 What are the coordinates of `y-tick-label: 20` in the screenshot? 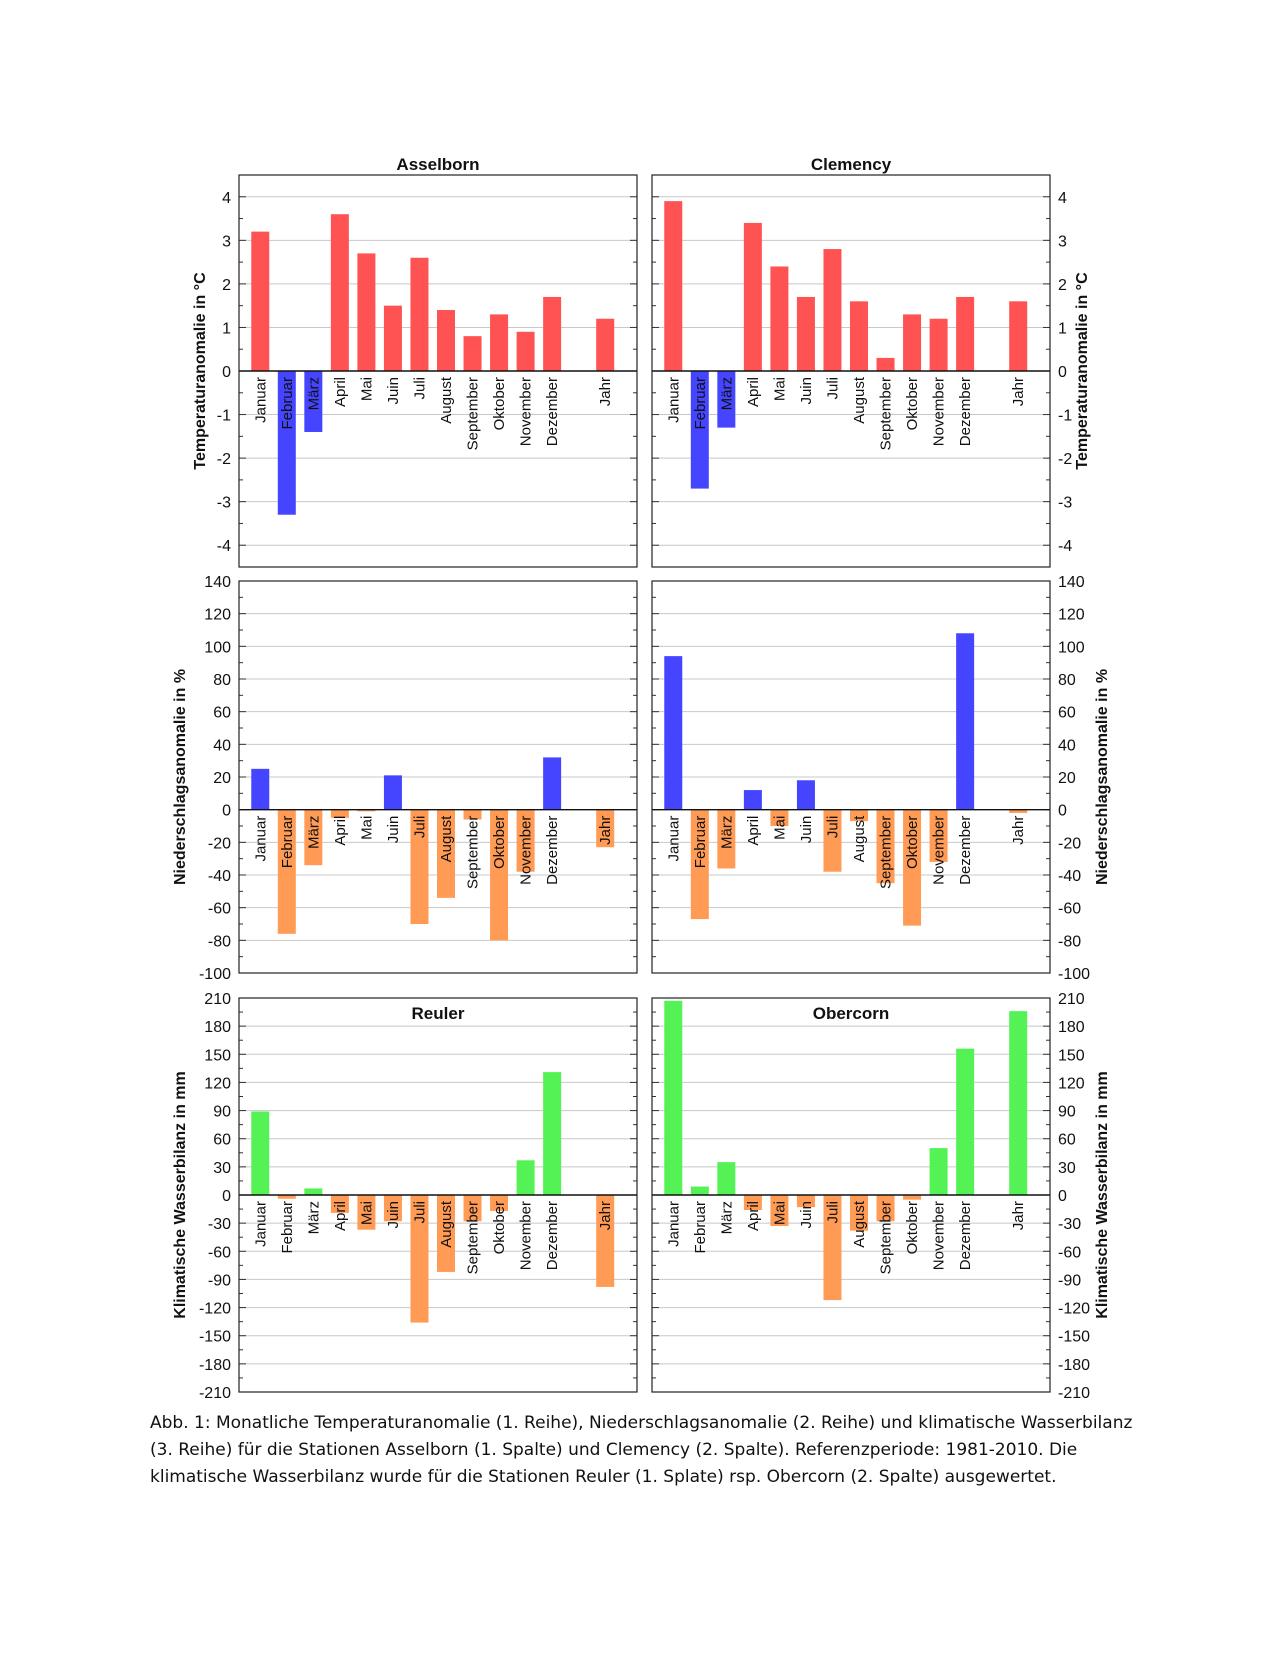 It's located at (1067, 778).